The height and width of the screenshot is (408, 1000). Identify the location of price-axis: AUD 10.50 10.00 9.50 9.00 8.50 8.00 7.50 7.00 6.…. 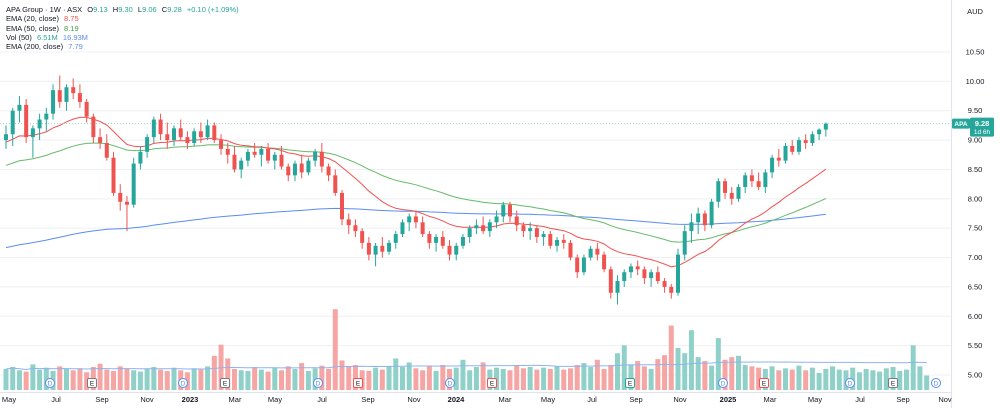
(975, 193).